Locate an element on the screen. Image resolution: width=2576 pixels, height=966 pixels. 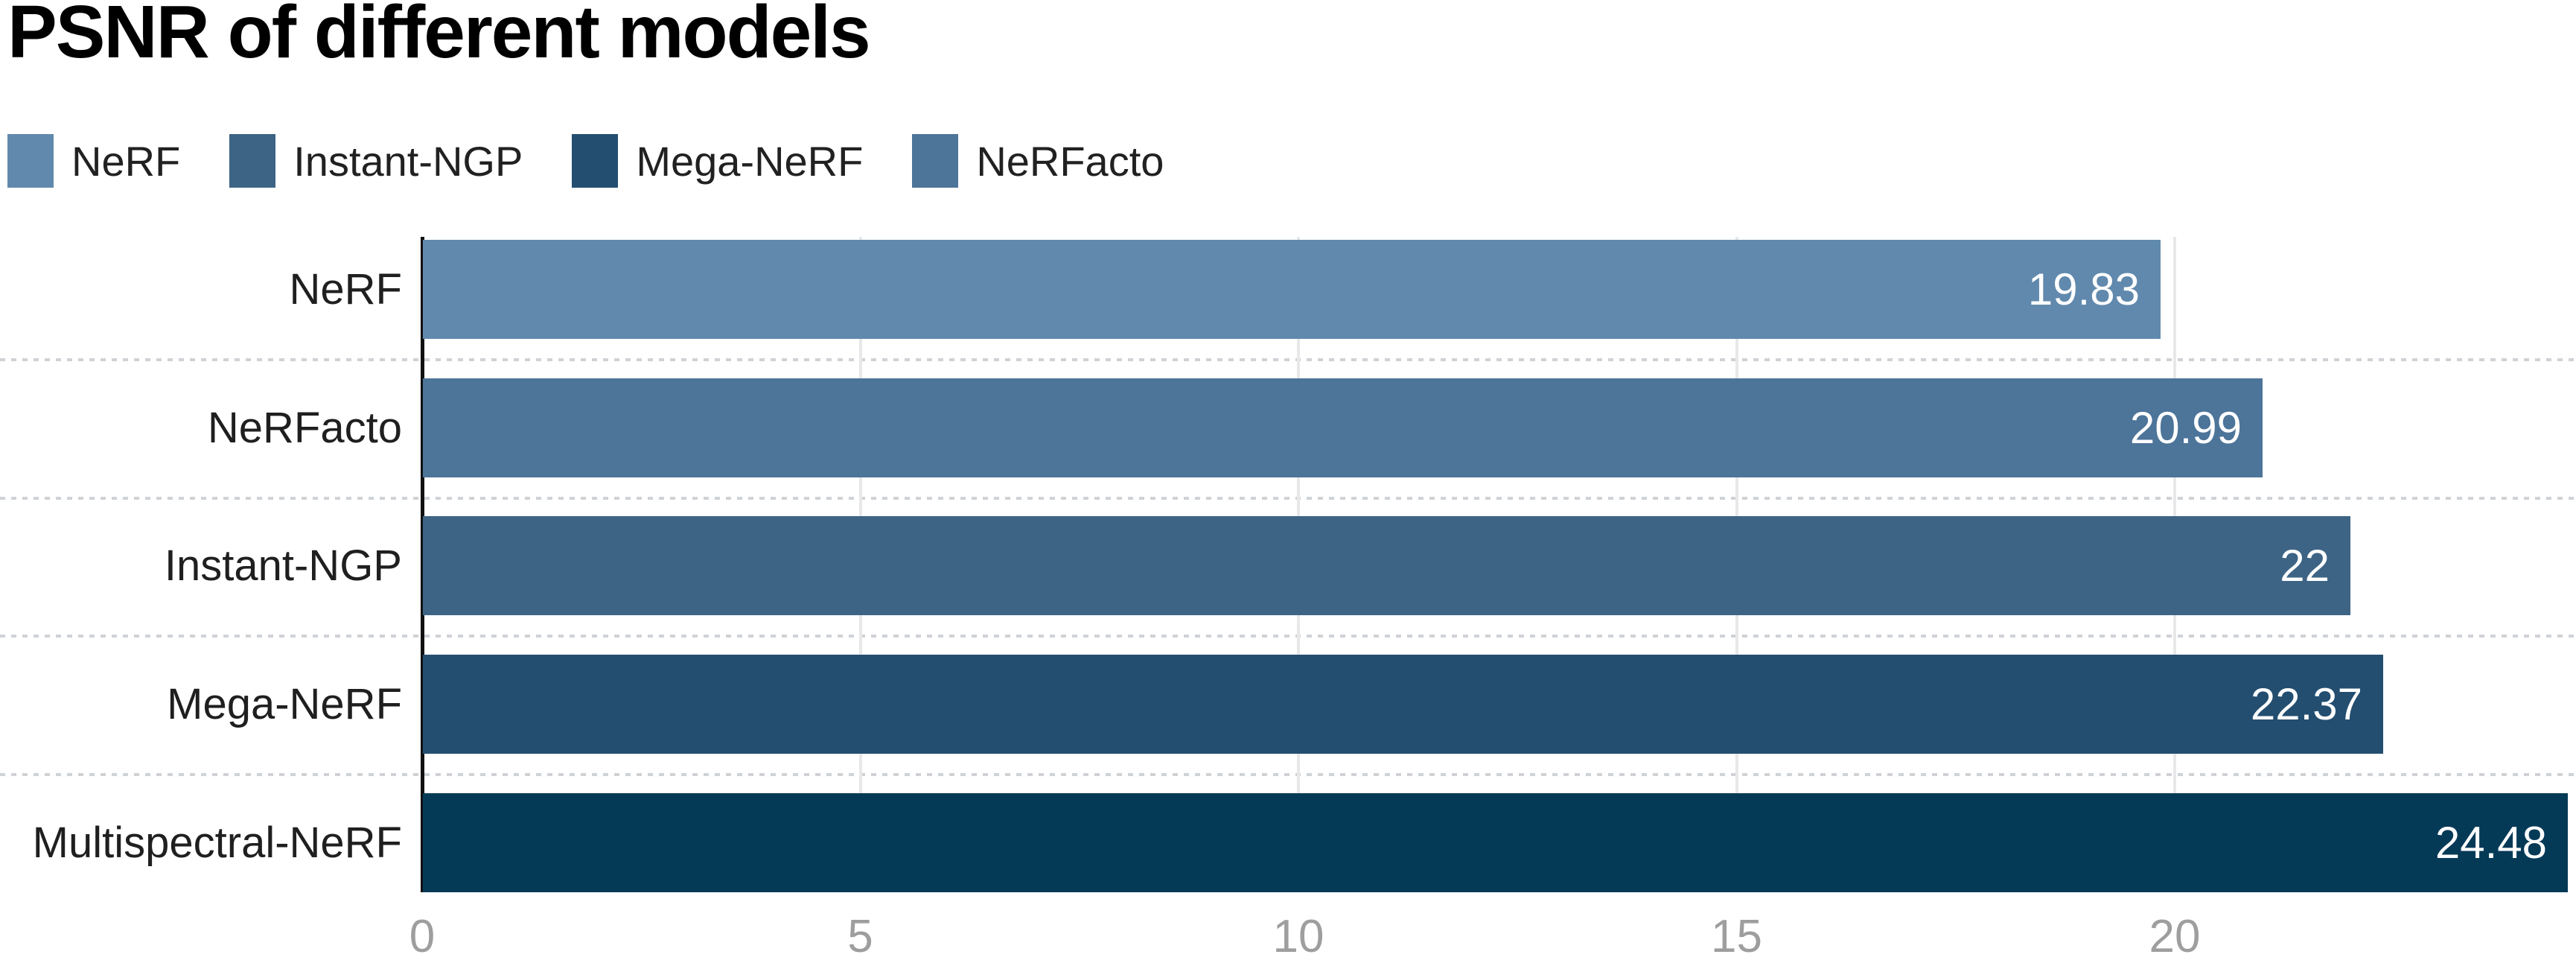
category-label-instant-ngp: Instant-NGP is located at coordinates (283, 565).